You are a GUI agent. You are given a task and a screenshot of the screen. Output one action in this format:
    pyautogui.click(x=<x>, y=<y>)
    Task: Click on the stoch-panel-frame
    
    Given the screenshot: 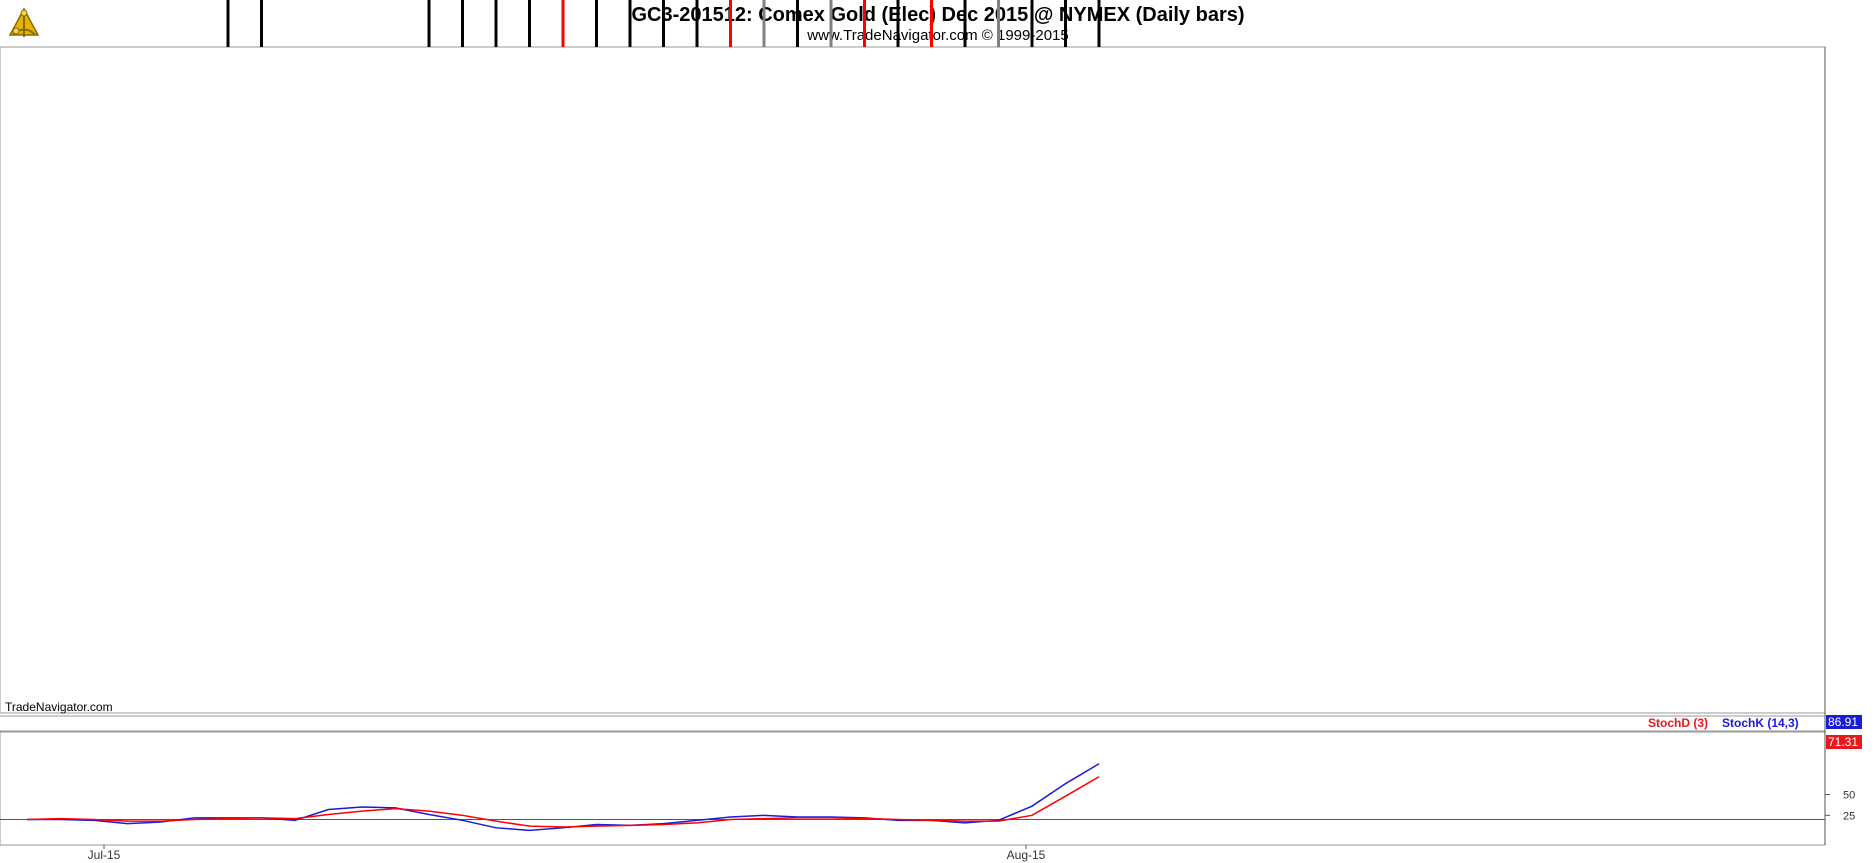 What is the action you would take?
    pyautogui.click(x=913, y=788)
    